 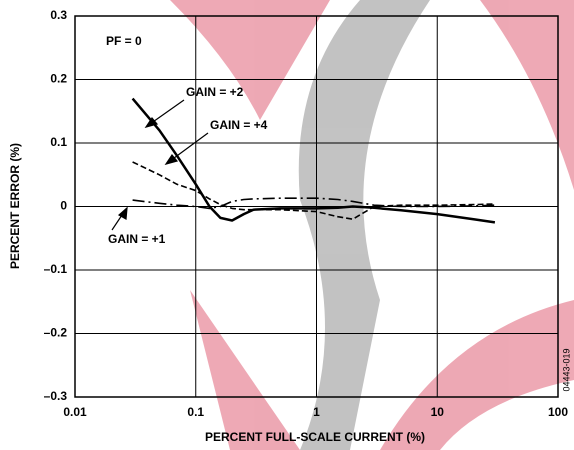 I want to click on series-label: GAIN = +4, so click(x=239, y=125).